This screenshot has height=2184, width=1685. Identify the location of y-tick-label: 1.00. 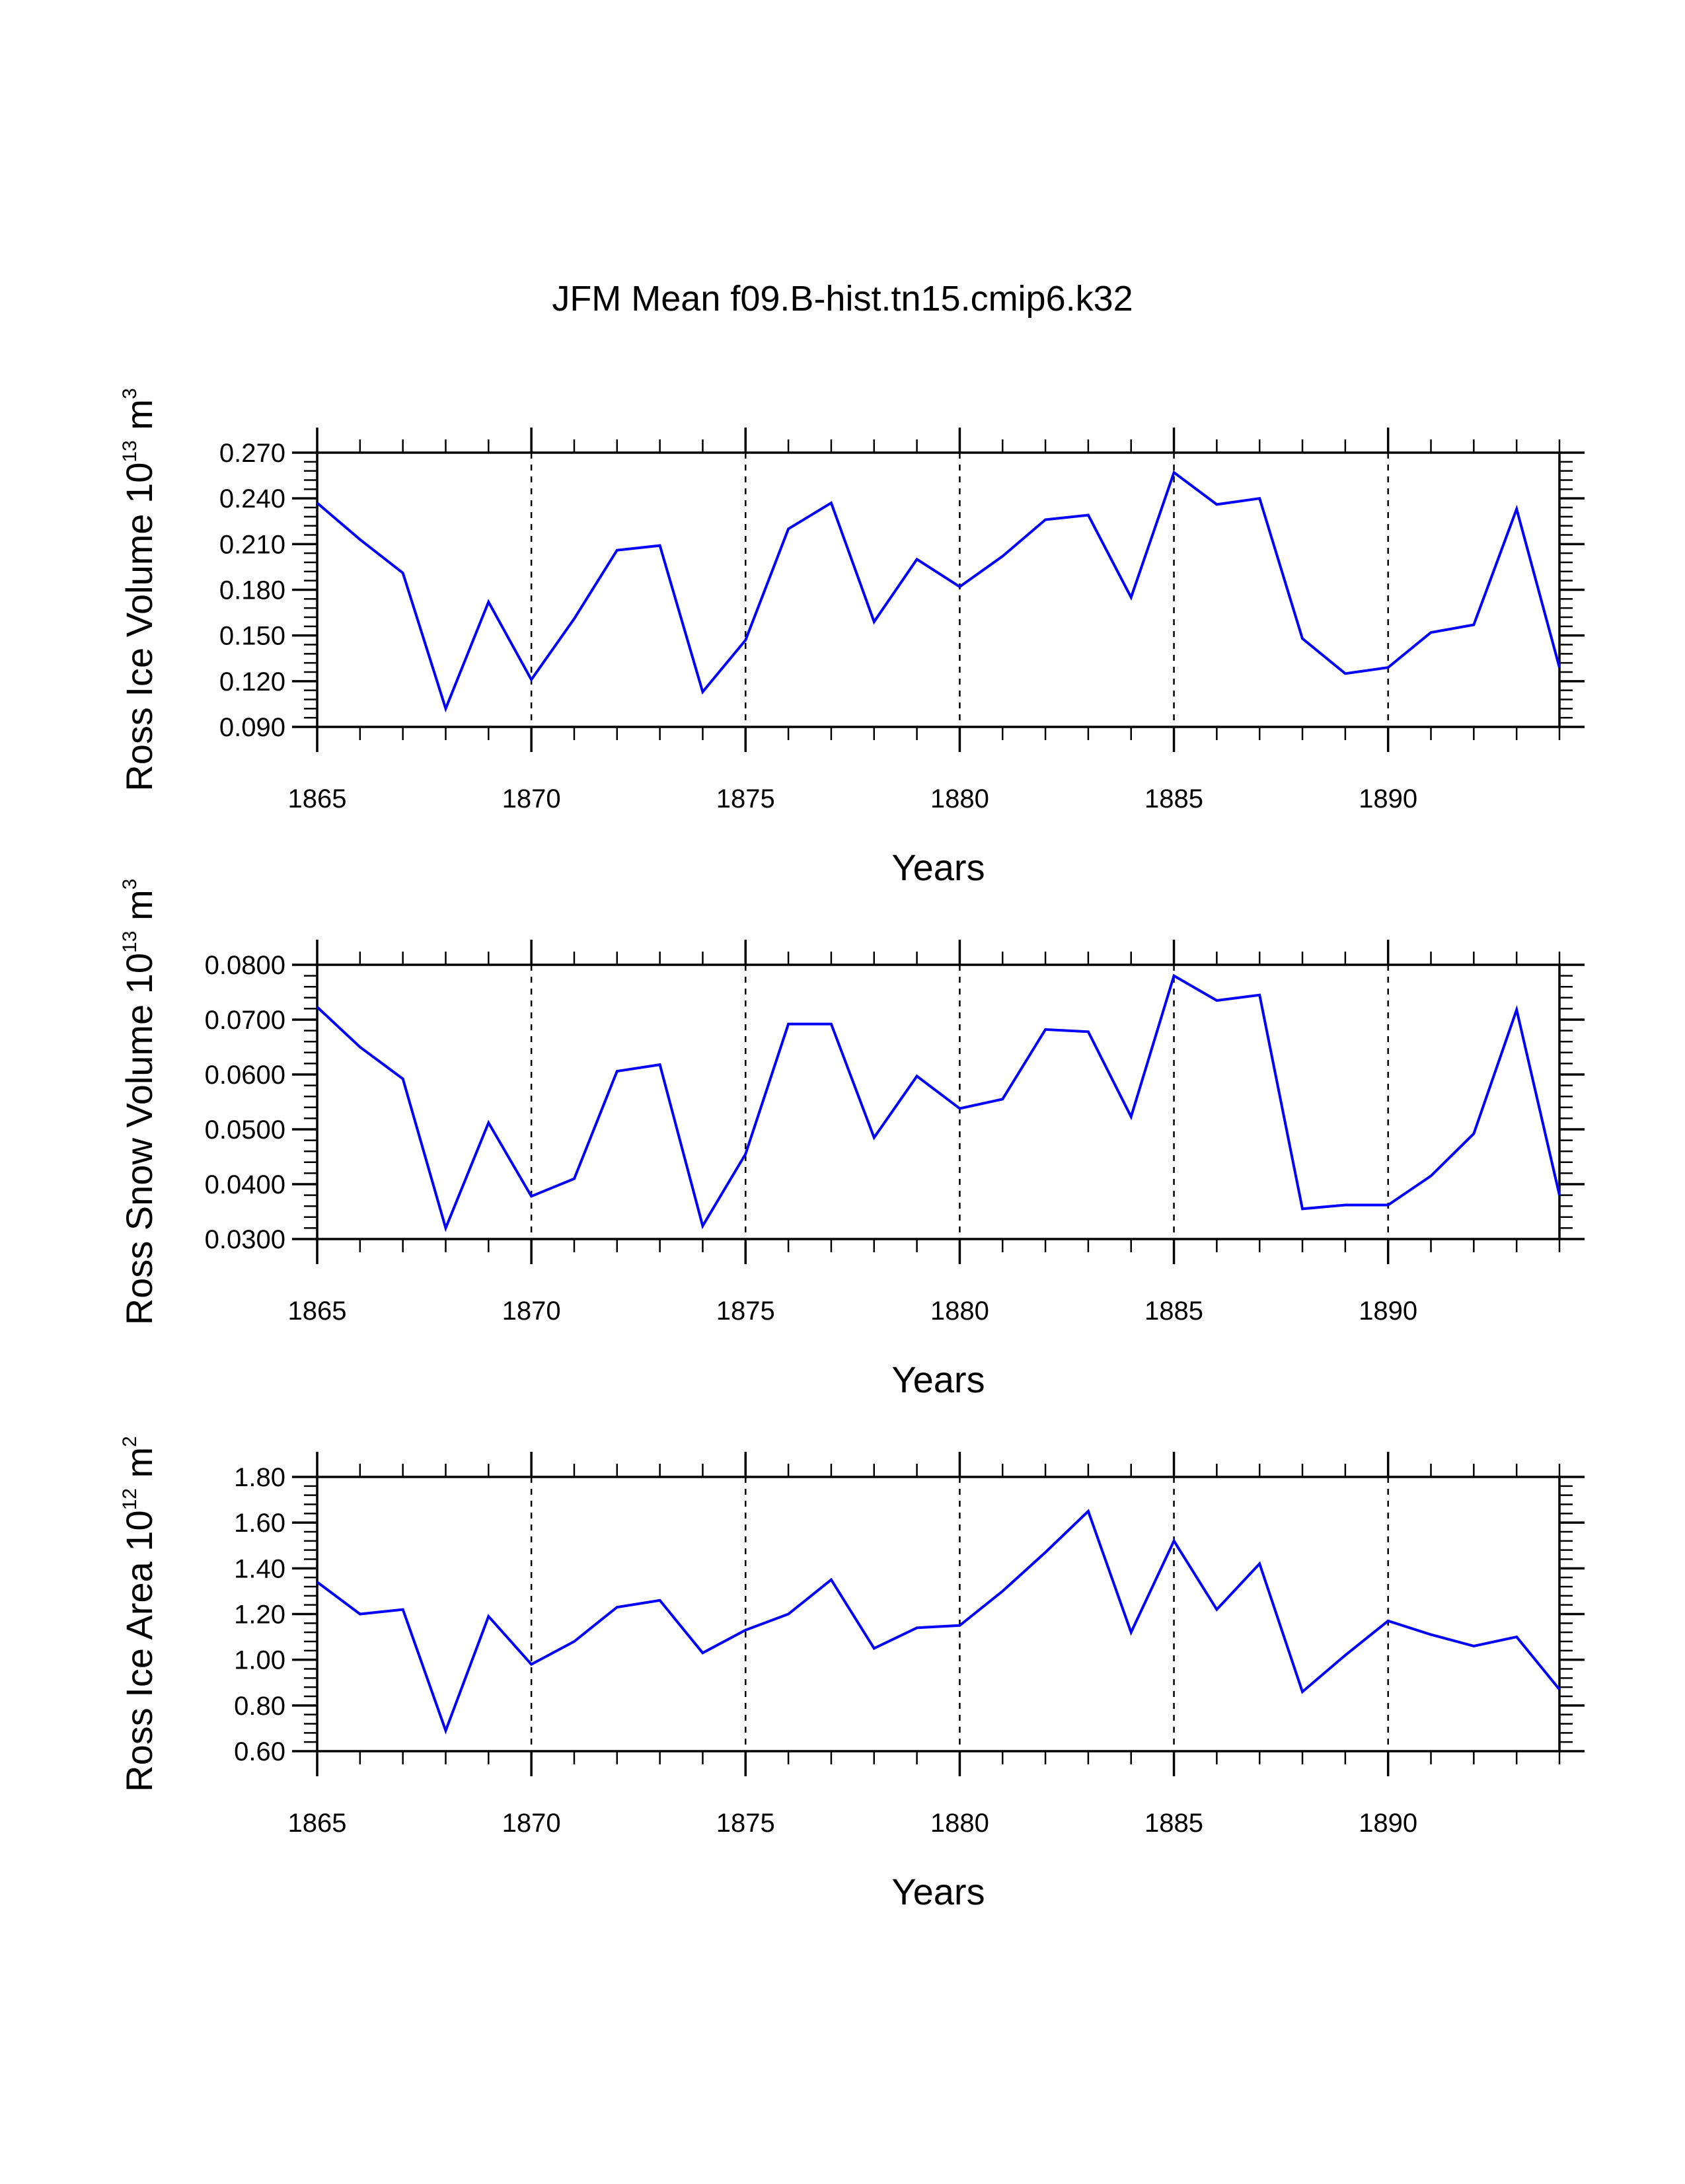
(259, 1660).